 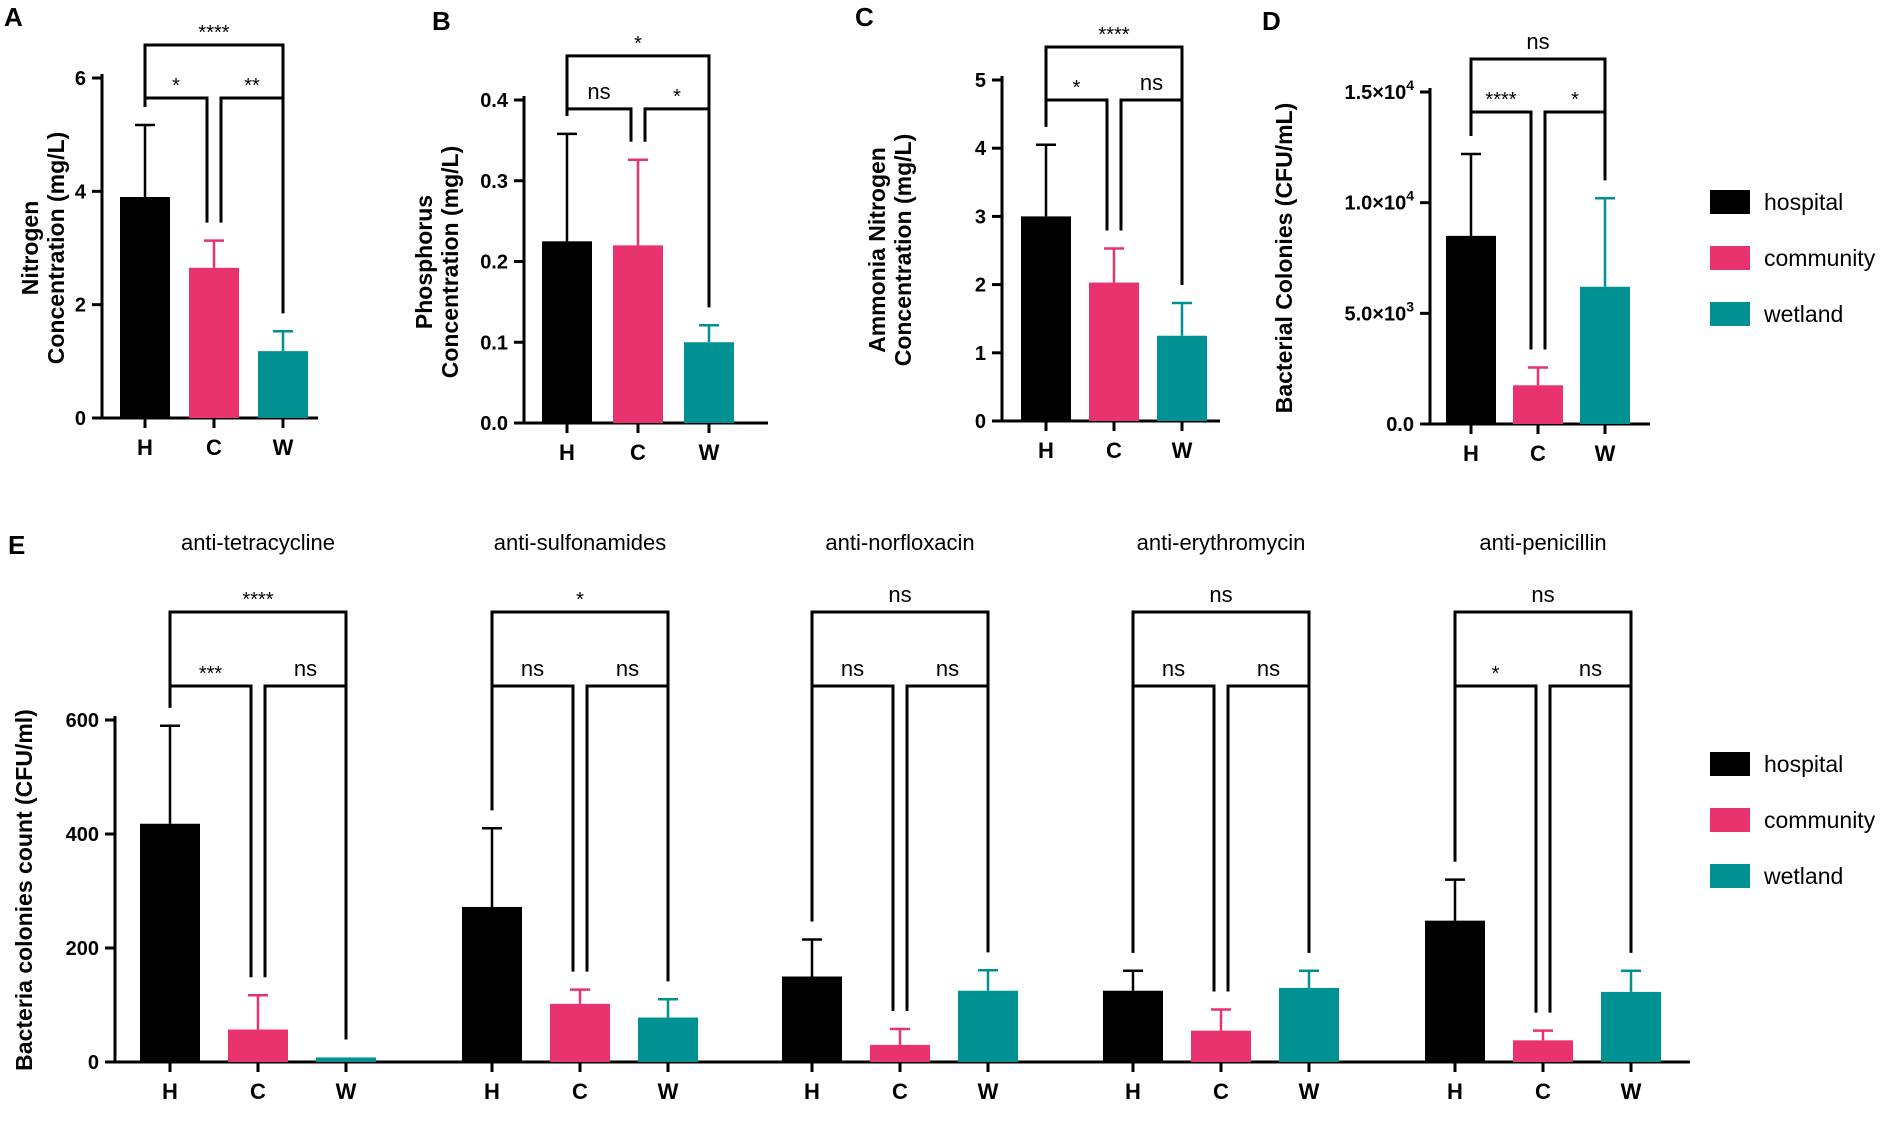 What do you see at coordinates (80, 306) in the screenshot?
I see `panel-a-ytick-label-1: 2` at bounding box center [80, 306].